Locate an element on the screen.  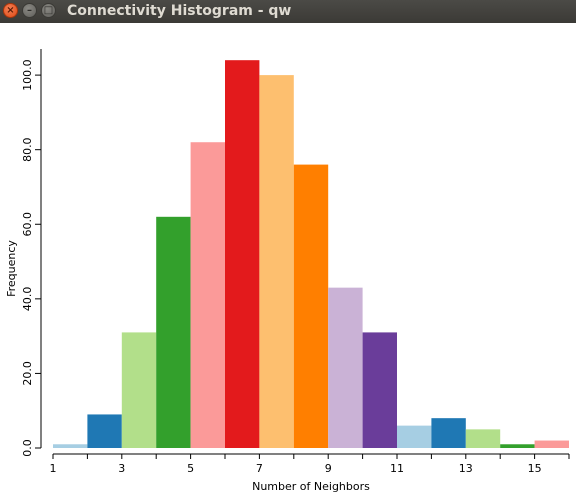
minimize-window-button: – is located at coordinates (29, 10).